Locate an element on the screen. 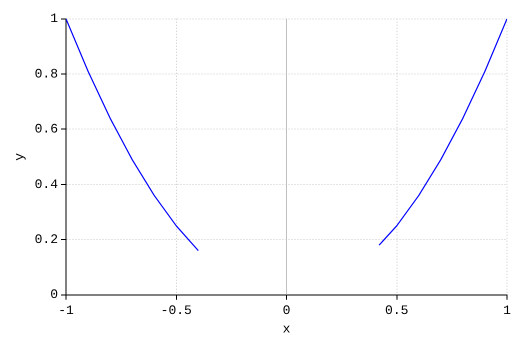 This screenshot has width=523, height=345. y-tick-label: 0.4 is located at coordinates (46, 184).